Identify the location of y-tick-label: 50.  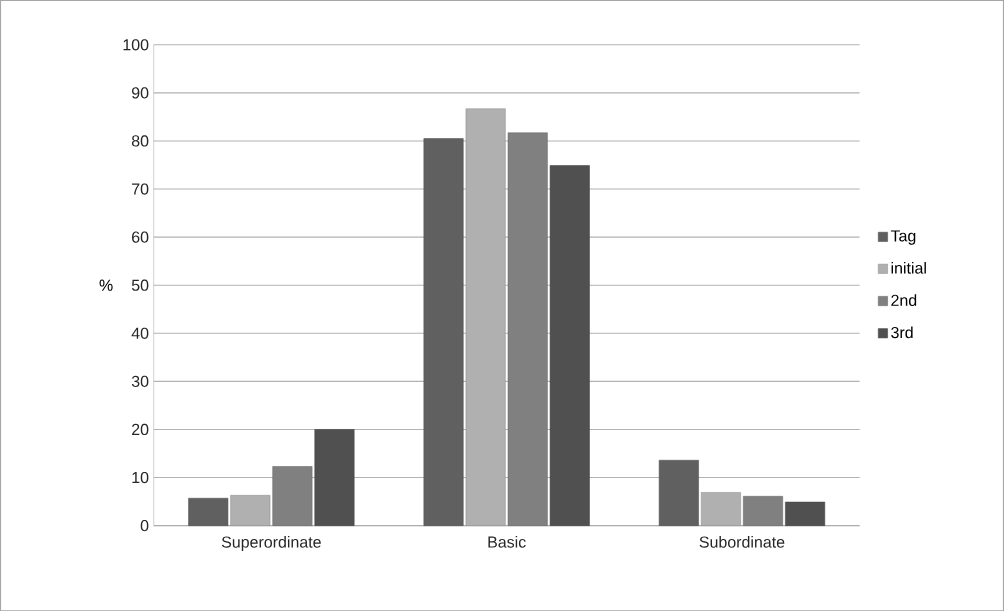
(140, 285).